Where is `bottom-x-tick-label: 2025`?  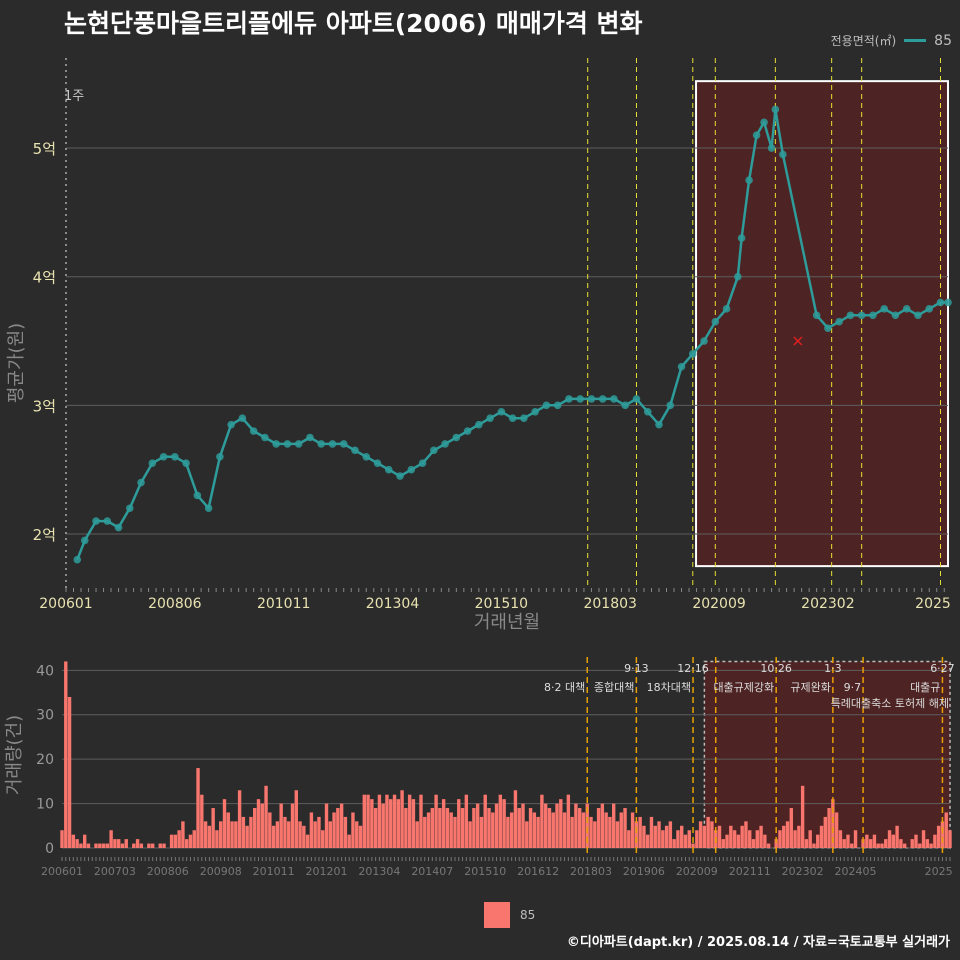
bottom-x-tick-label: 2025 is located at coordinates (939, 871).